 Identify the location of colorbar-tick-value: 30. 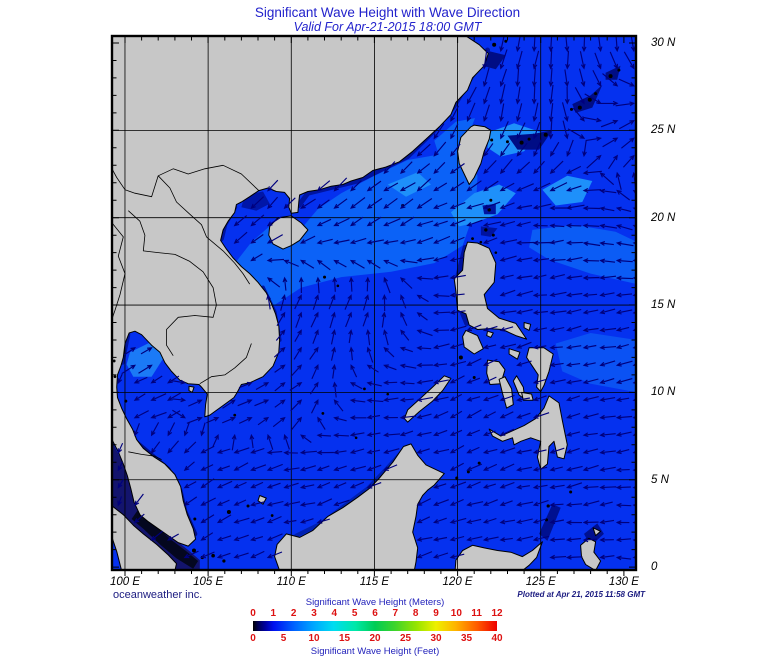
(436, 638).